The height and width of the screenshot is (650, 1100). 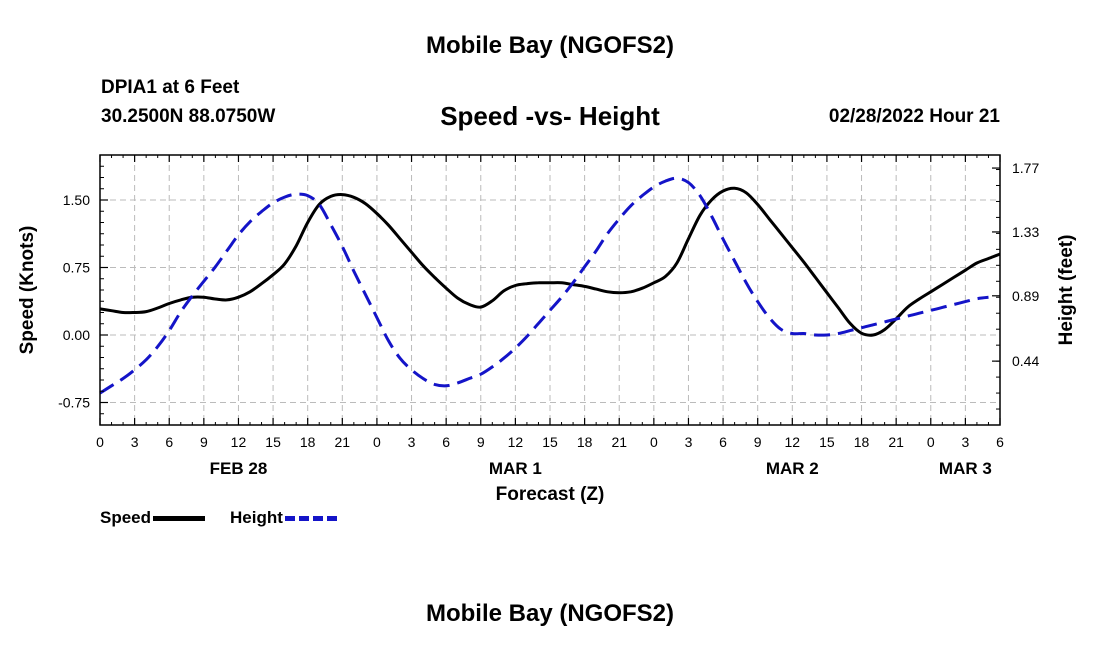 I want to click on page-title-bottom: Mobile Bay (NGOFS2), so click(x=550, y=613).